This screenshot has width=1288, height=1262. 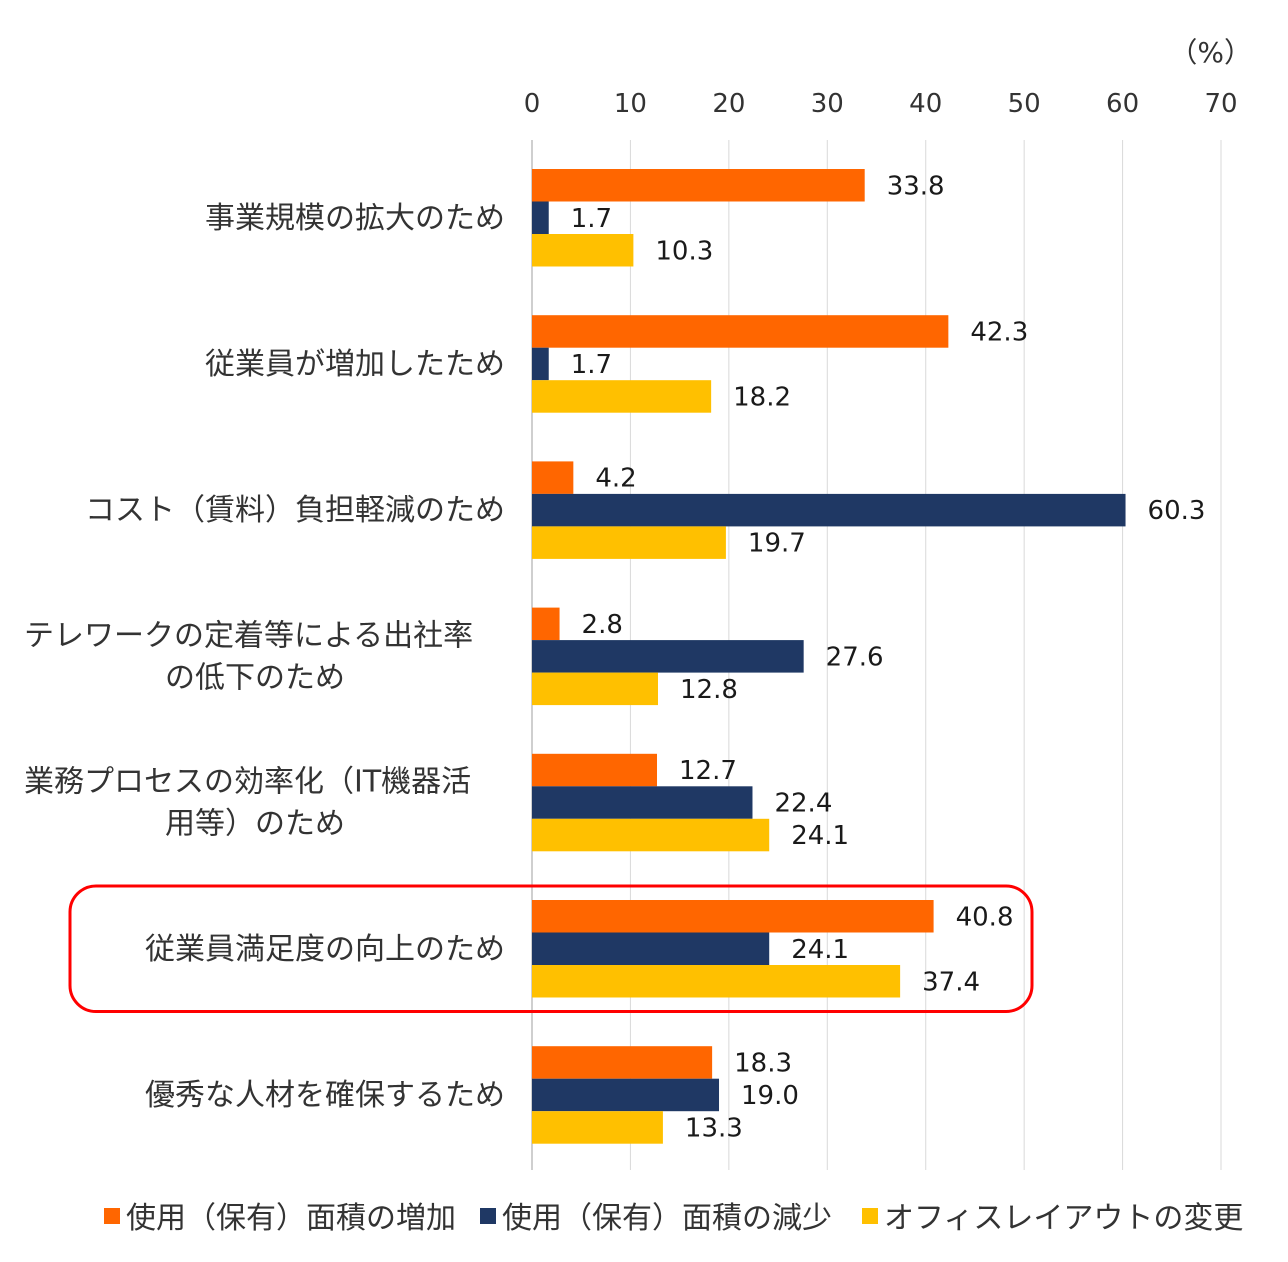 What do you see at coordinates (951, 982) in the screenshot?
I see `data-label: 37.4` at bounding box center [951, 982].